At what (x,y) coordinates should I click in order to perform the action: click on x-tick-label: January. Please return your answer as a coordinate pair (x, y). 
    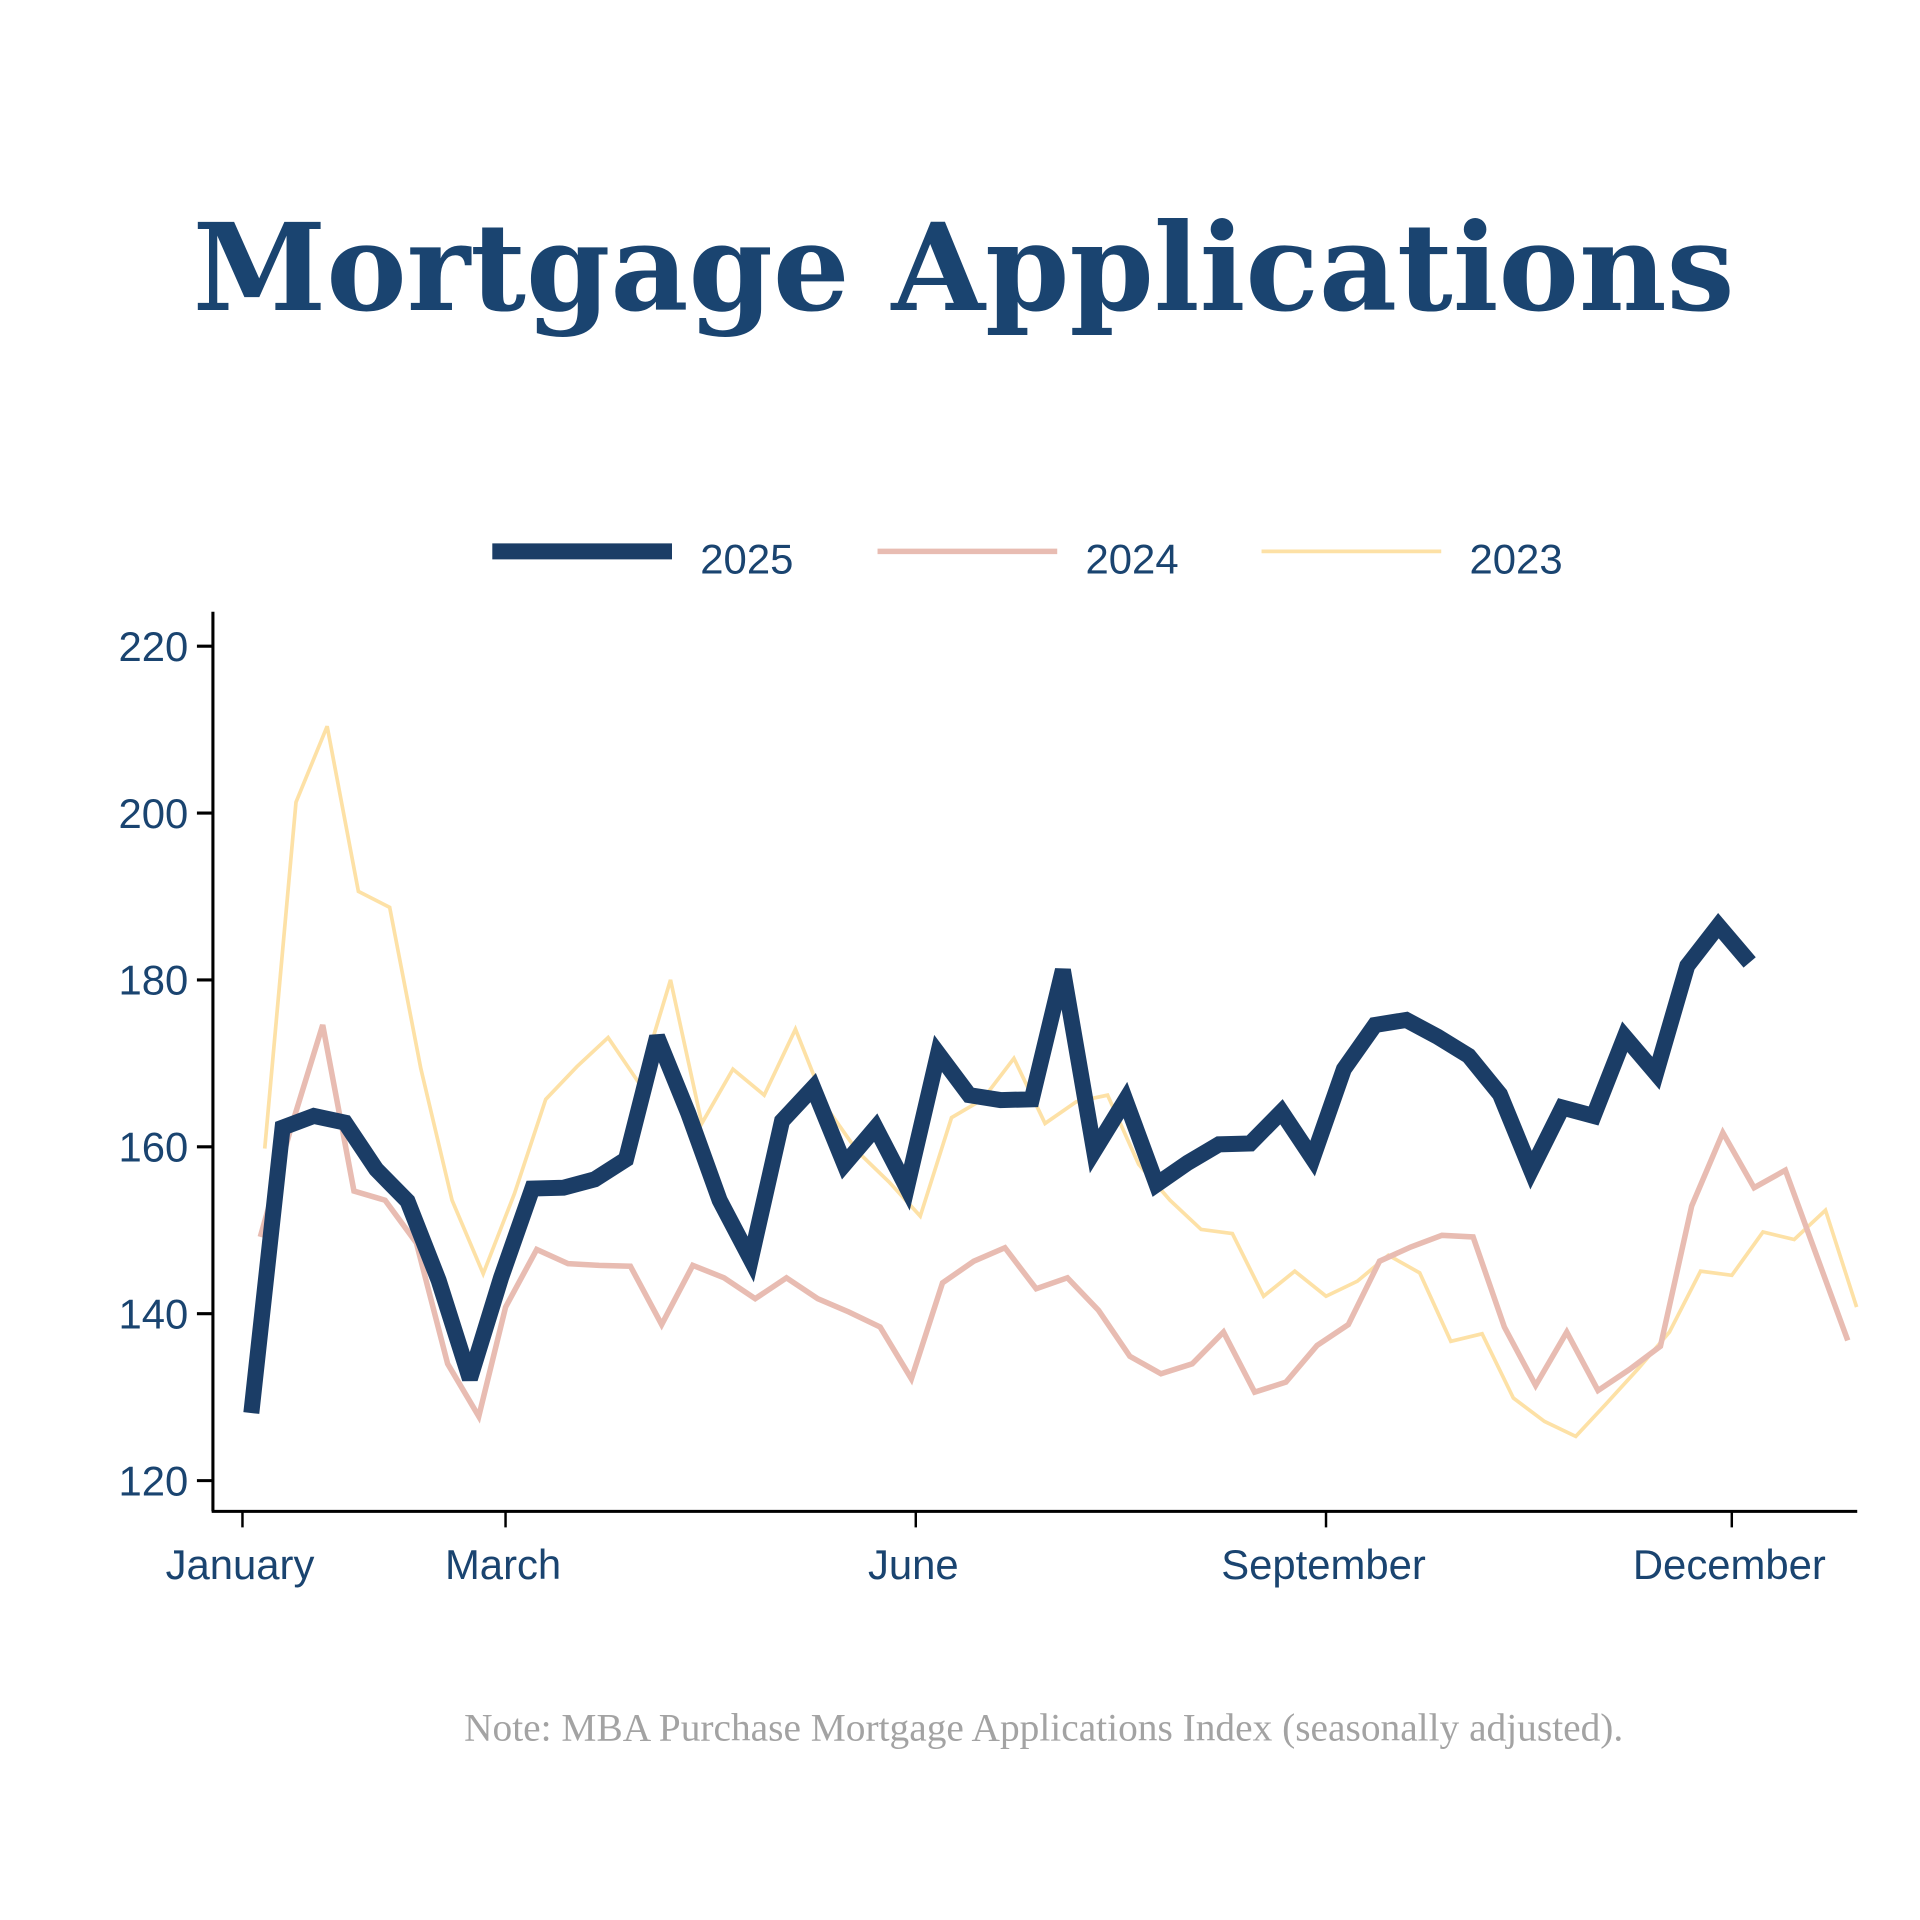
    Looking at the image, I should click on (240, 1564).